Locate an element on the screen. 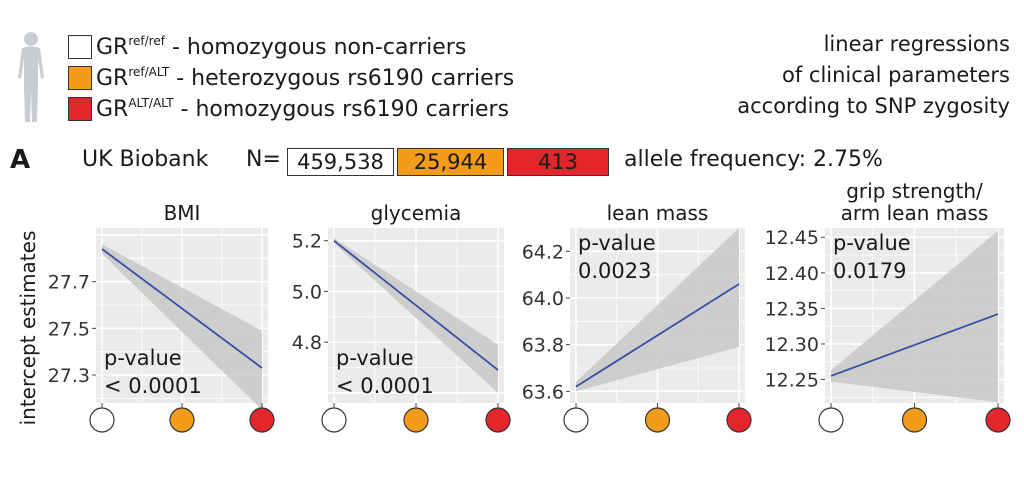 The image size is (1024, 481). chart-title: BMI is located at coordinates (182, 213).